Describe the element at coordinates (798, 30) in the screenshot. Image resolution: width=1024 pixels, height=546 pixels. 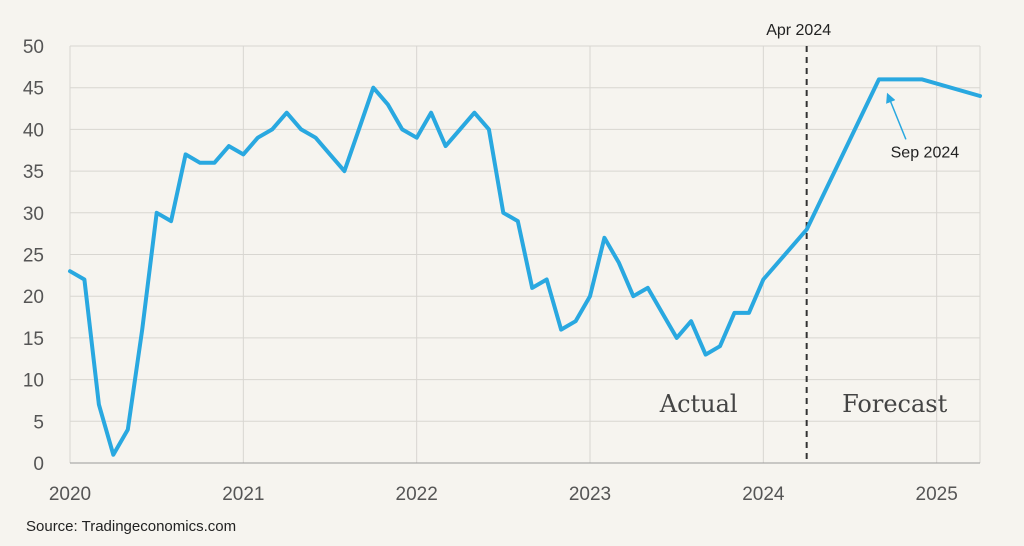
I see `divider-label: Apr 2024` at that location.